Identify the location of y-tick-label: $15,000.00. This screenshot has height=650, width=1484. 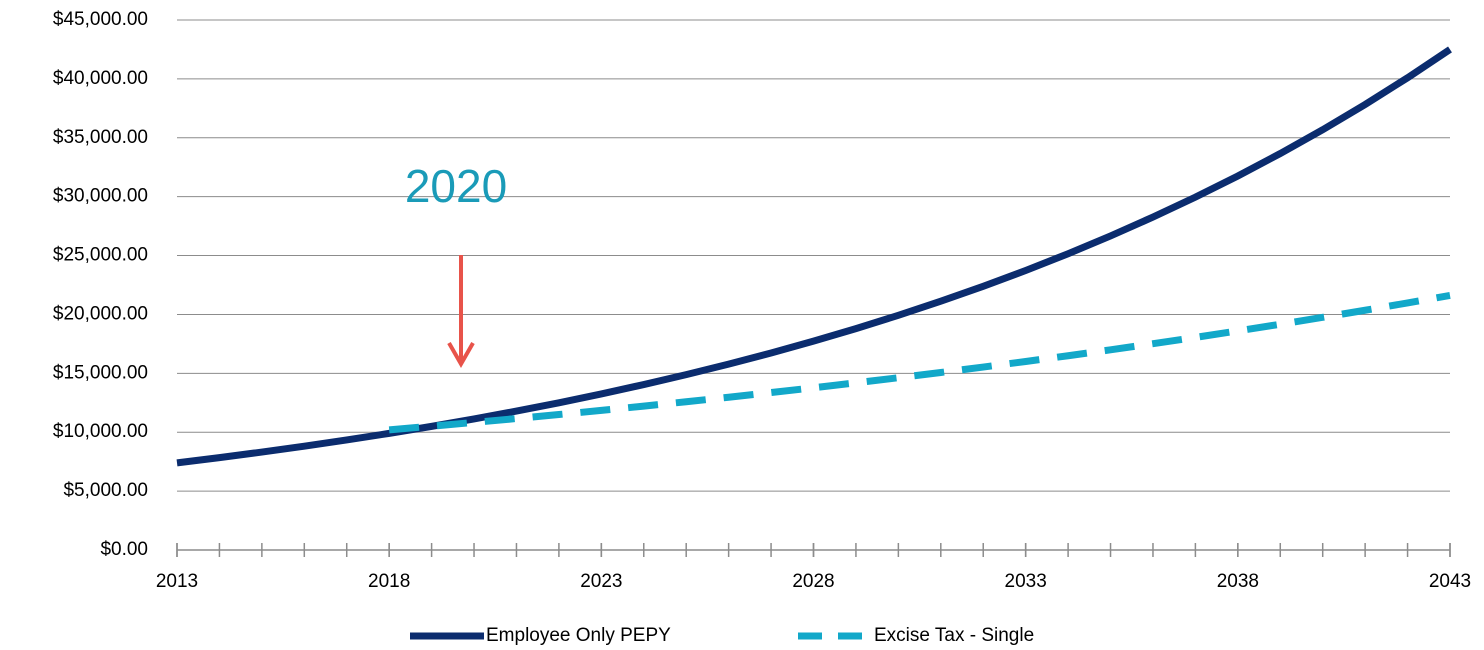
(100, 372).